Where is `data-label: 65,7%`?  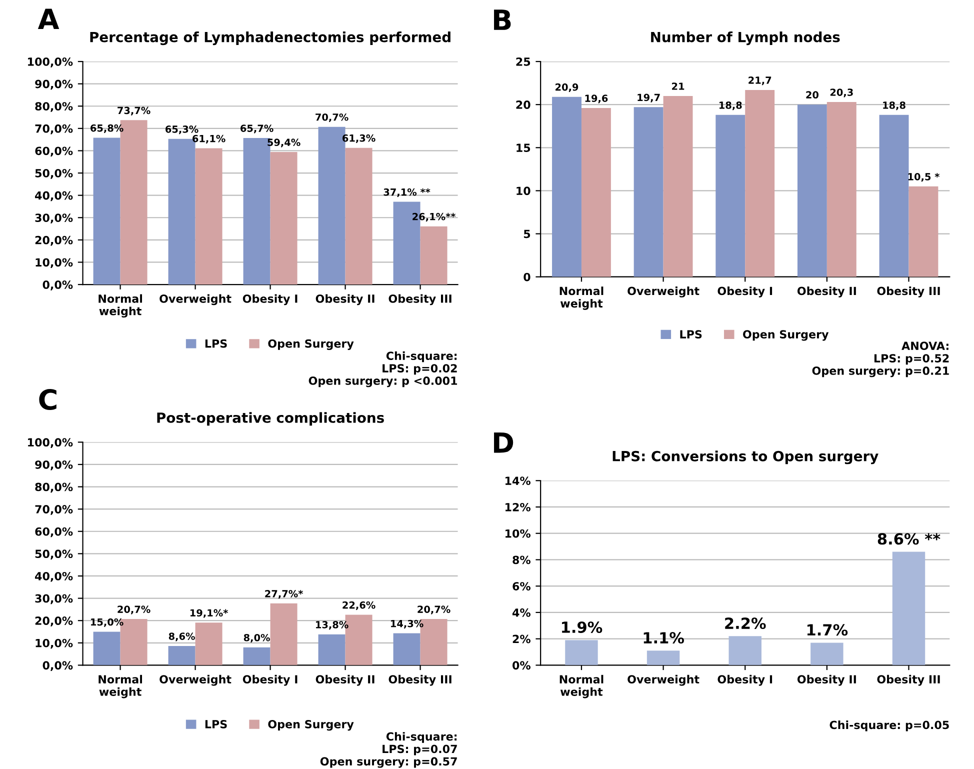 data-label: 65,7% is located at coordinates (257, 129).